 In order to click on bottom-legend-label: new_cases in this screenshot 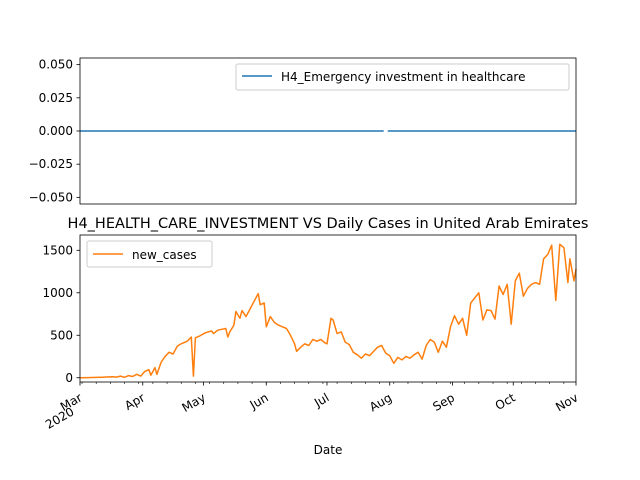, I will do `click(164, 255)`.